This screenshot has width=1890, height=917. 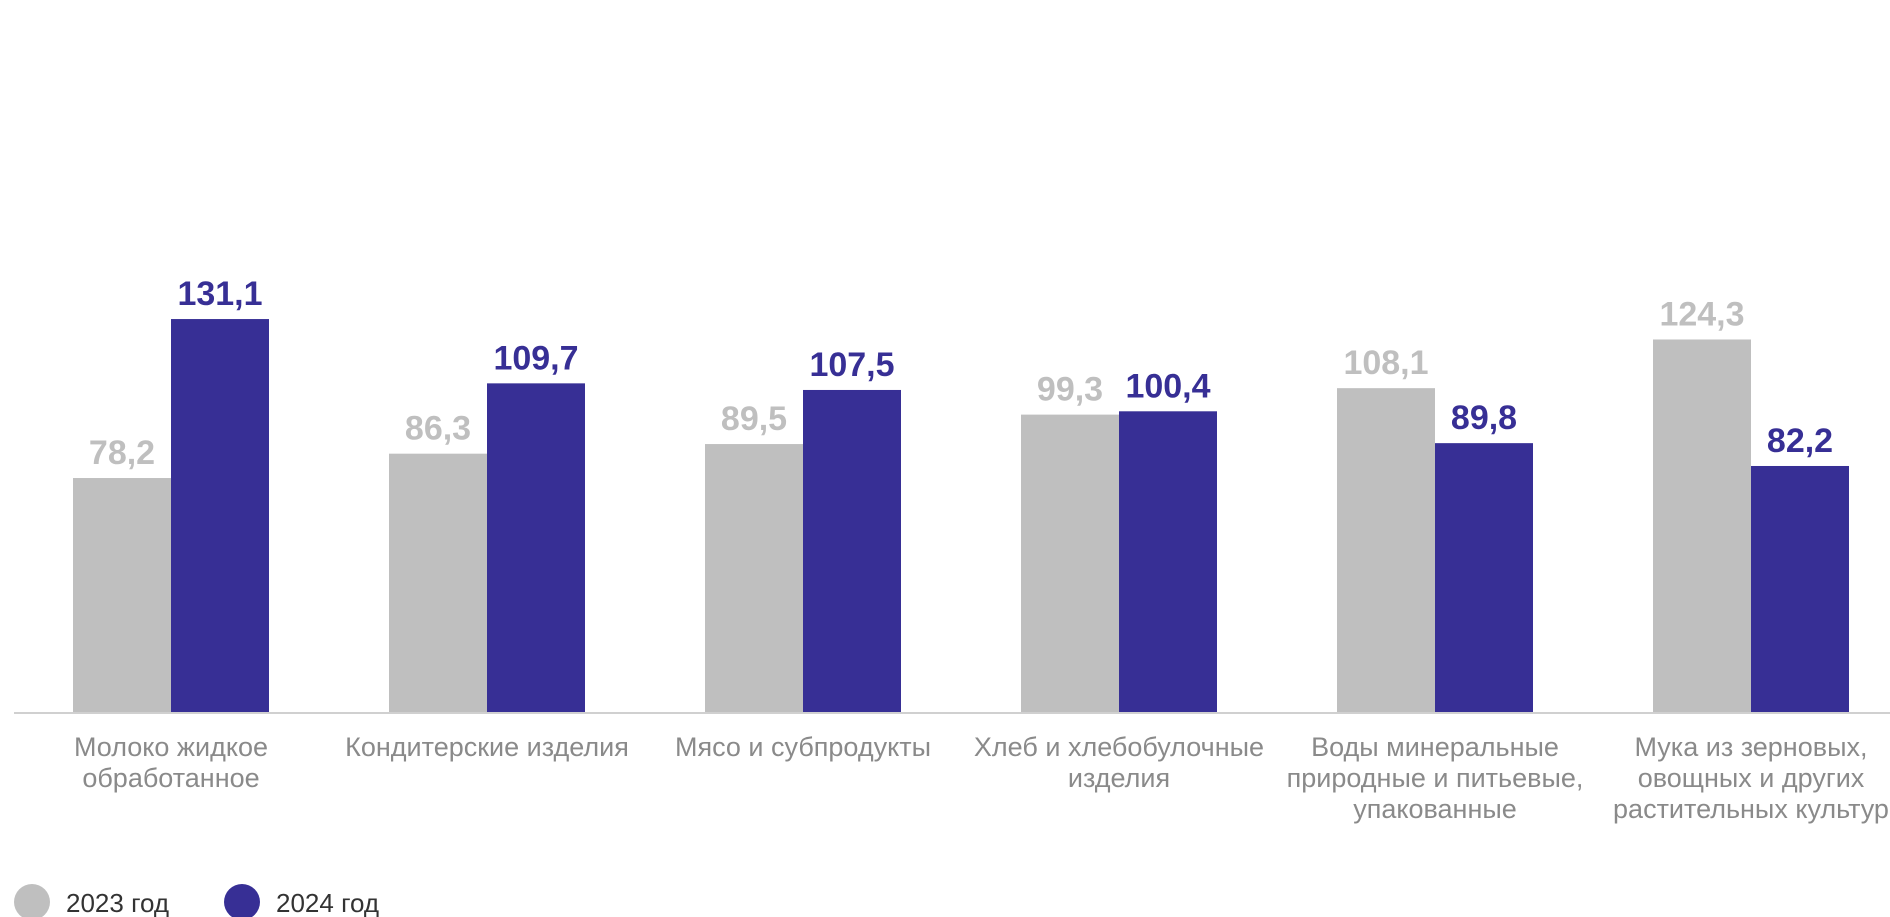 I want to click on legend-marker-2024, so click(x=242, y=900).